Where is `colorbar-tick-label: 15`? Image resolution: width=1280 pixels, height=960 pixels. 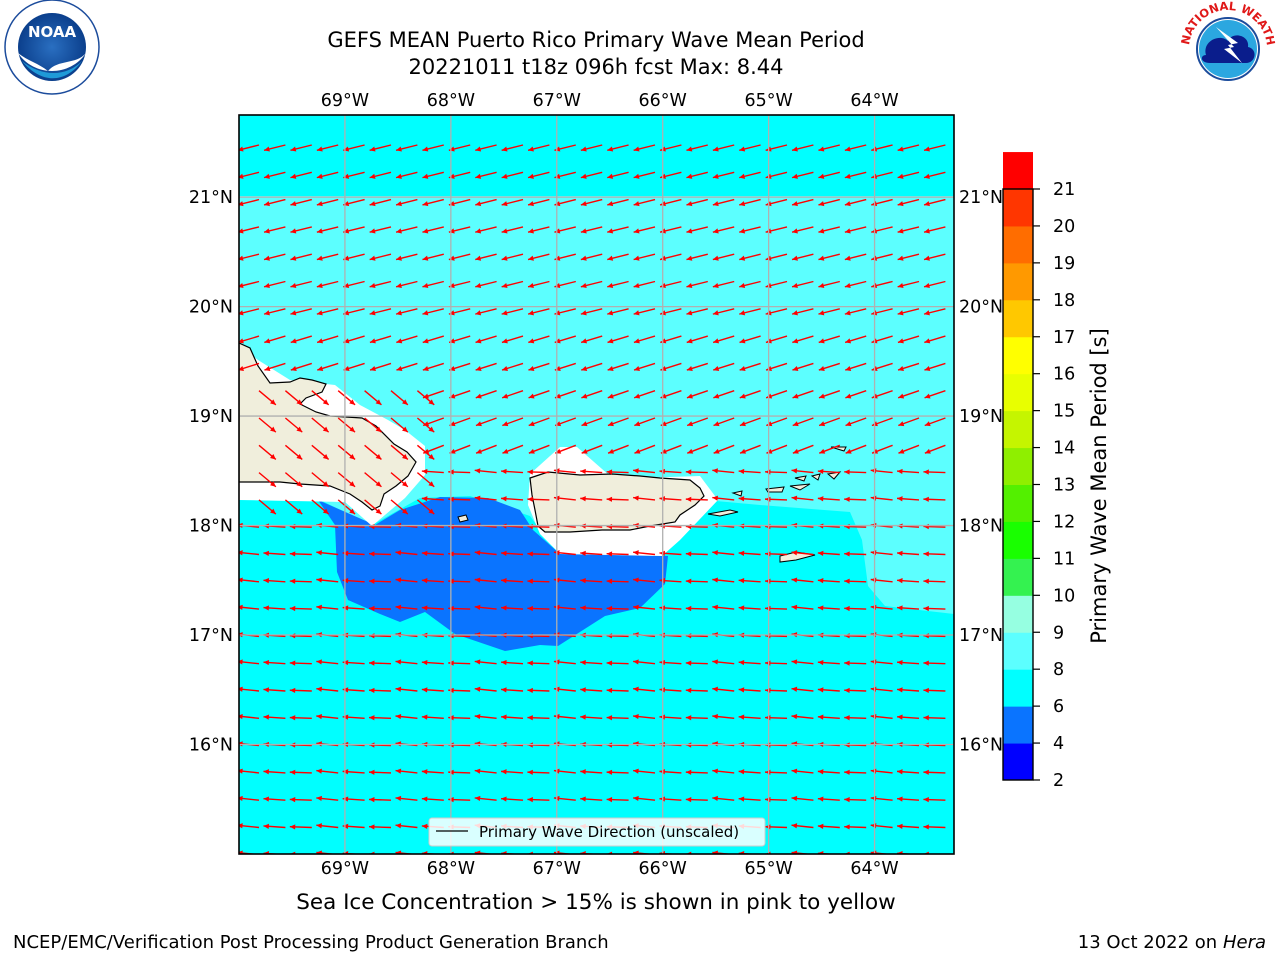
colorbar-tick-label: 15 is located at coordinates (1064, 412).